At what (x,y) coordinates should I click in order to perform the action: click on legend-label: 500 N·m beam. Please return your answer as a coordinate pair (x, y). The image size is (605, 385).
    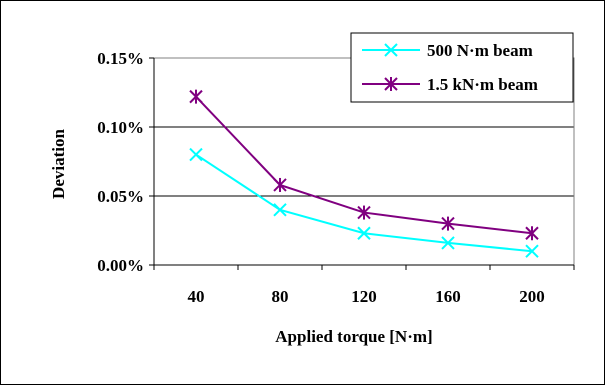
    Looking at the image, I should click on (480, 50).